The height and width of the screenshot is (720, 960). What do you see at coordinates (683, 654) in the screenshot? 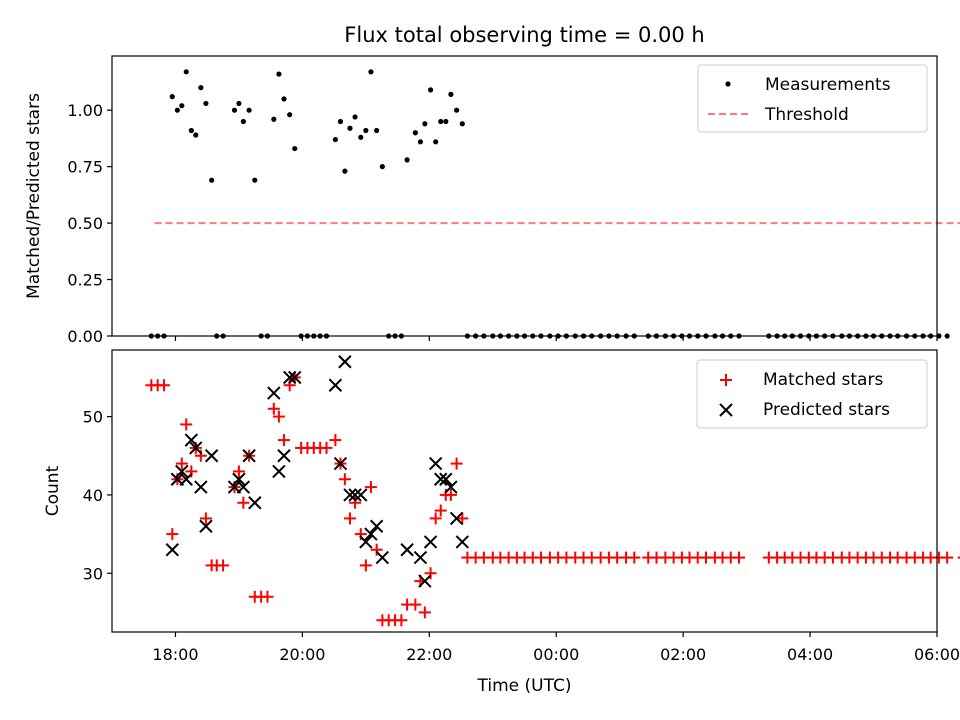
I see `x-tick-label: 02:00` at bounding box center [683, 654].